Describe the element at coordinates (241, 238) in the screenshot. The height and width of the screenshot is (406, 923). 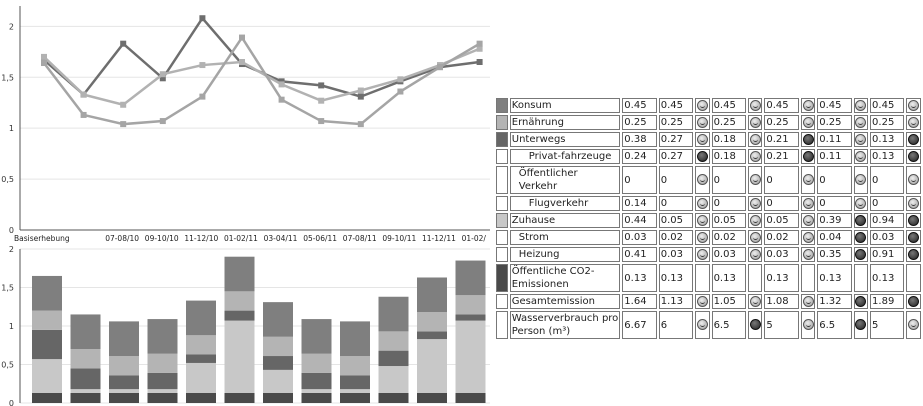
I see `x-tick-label: 01-02/11` at that location.